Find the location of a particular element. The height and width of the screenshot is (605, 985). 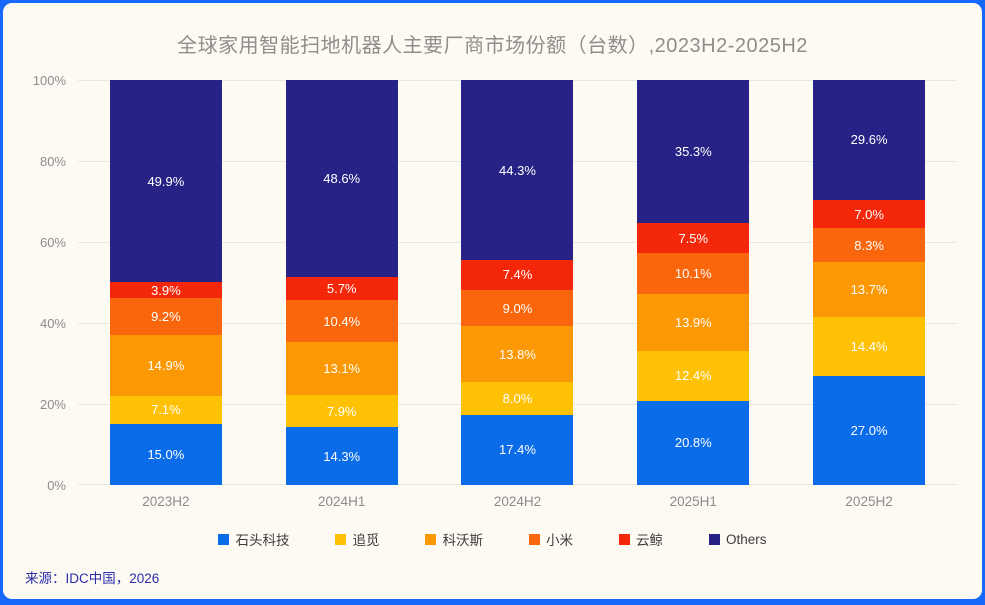

bar-segment-追觅: 12.4% is located at coordinates (693, 375).